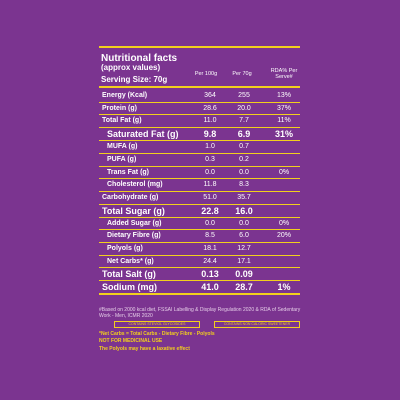 The image size is (400, 400). What do you see at coordinates (244, 210) in the screenshot?
I see `value: 16.0` at bounding box center [244, 210].